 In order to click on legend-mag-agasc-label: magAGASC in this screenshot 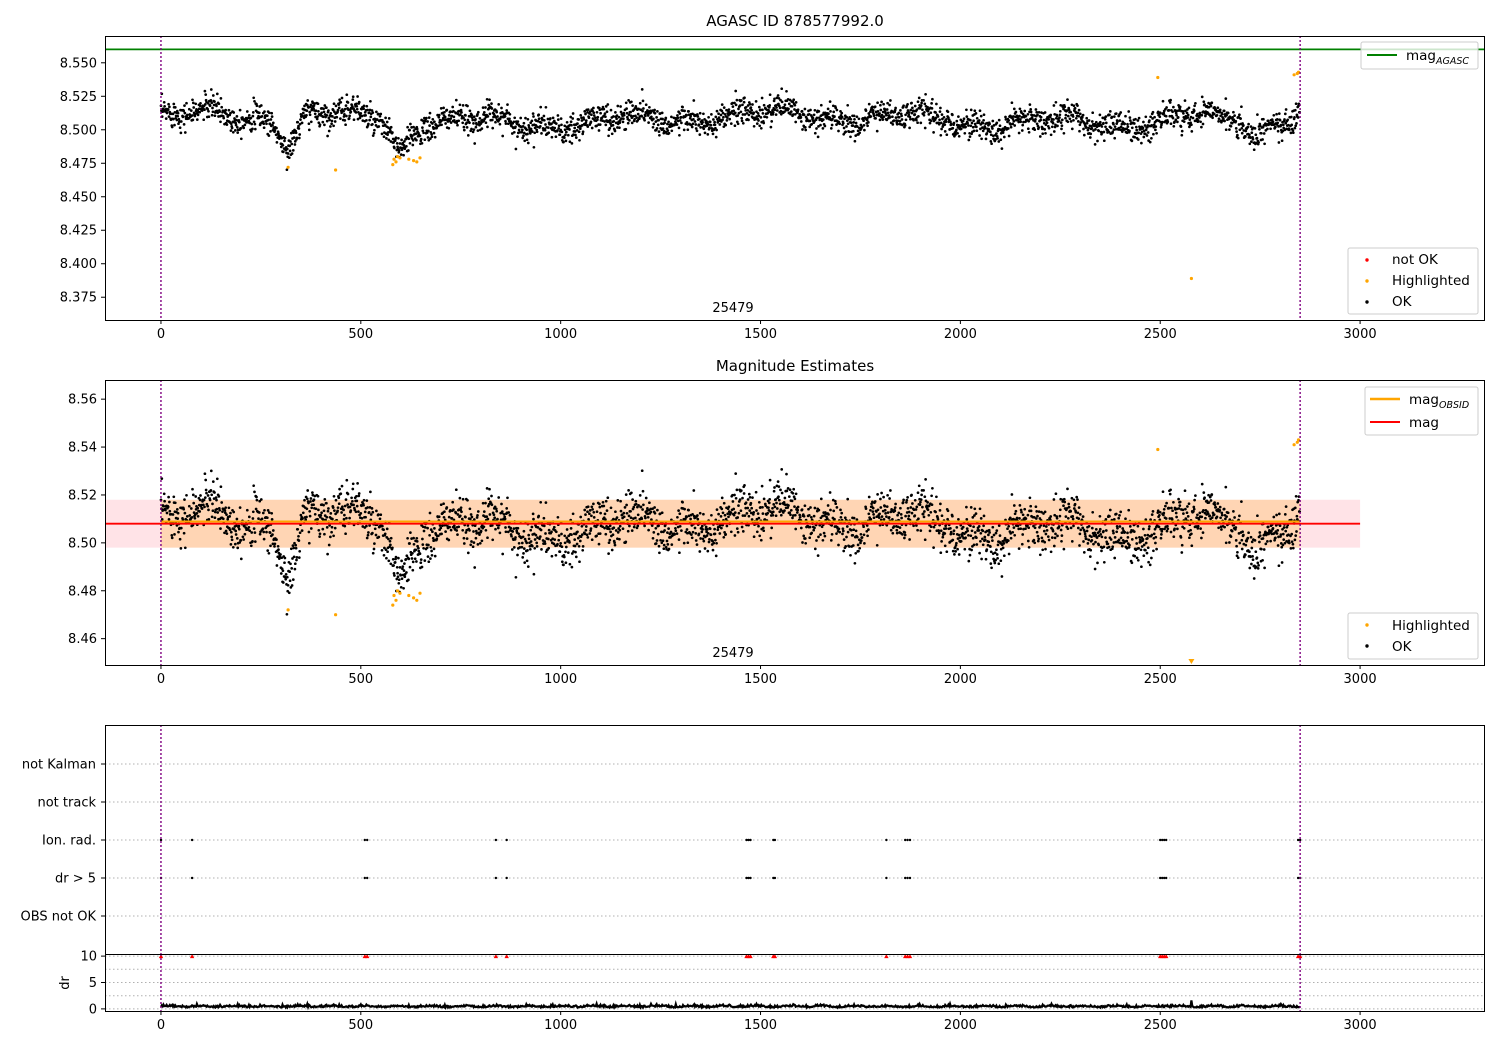, I will do `click(1437, 57)`.